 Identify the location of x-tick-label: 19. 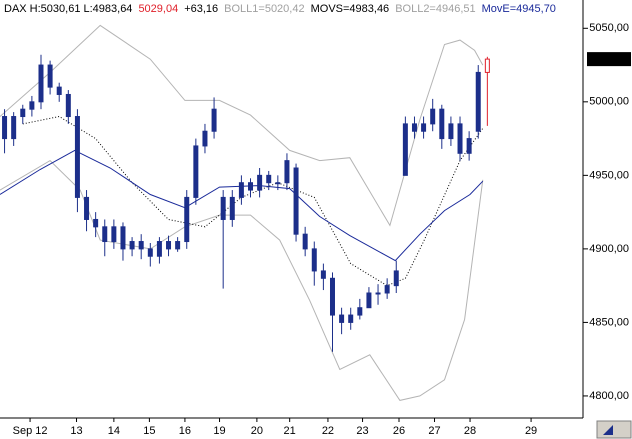
(219, 431).